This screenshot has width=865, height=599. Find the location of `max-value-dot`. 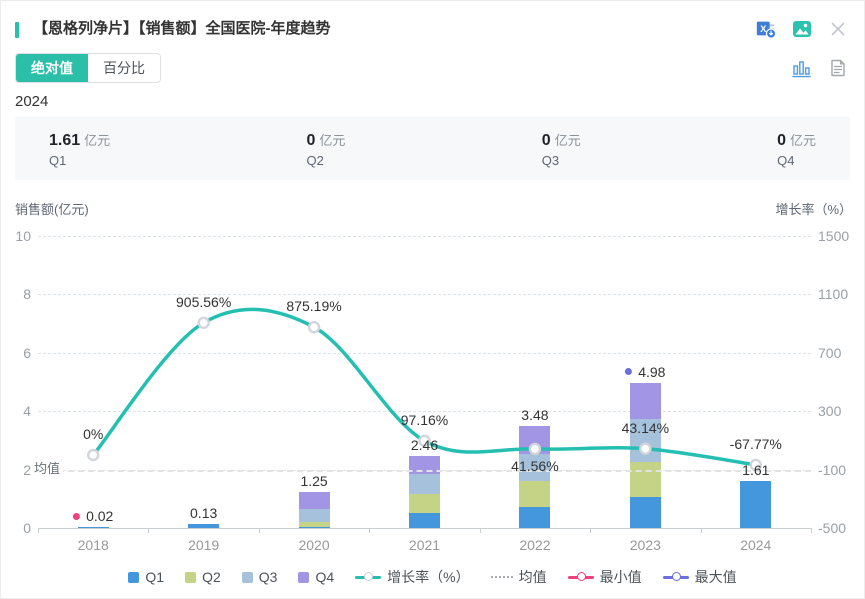

max-value-dot is located at coordinates (629, 372).